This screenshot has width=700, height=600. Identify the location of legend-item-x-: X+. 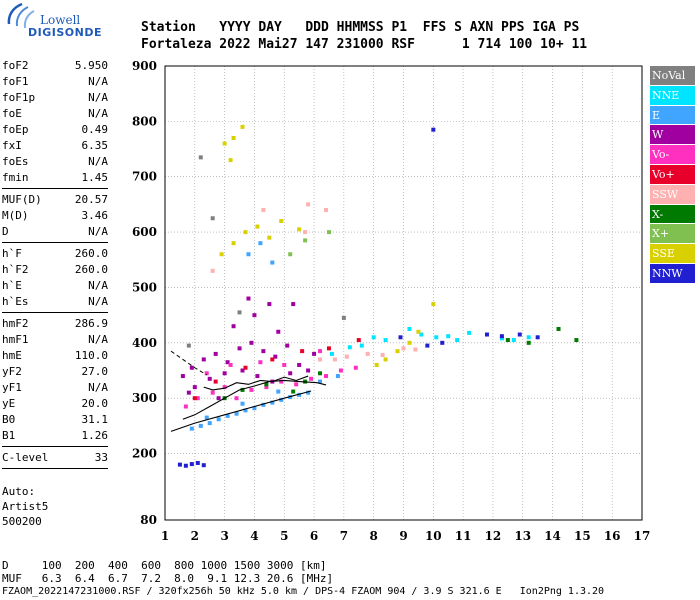
(672, 234).